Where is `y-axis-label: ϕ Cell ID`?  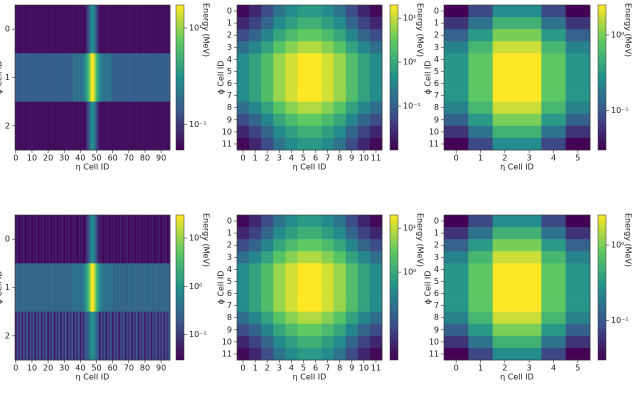 y-axis-label: ϕ Cell ID is located at coordinates (428, 78).